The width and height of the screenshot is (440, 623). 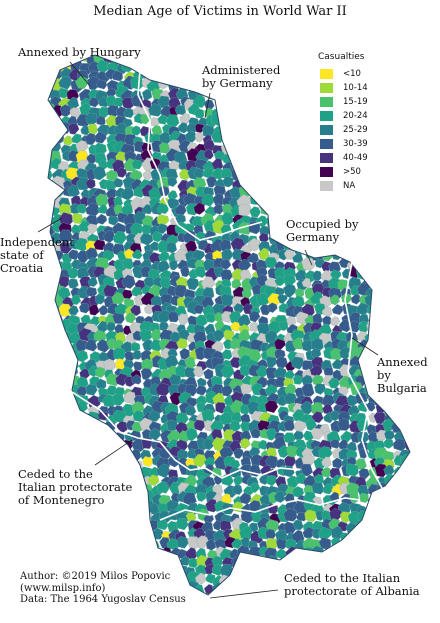 What do you see at coordinates (363, 375) in the screenshot?
I see `zone-border-bulgaria` at bounding box center [363, 375].